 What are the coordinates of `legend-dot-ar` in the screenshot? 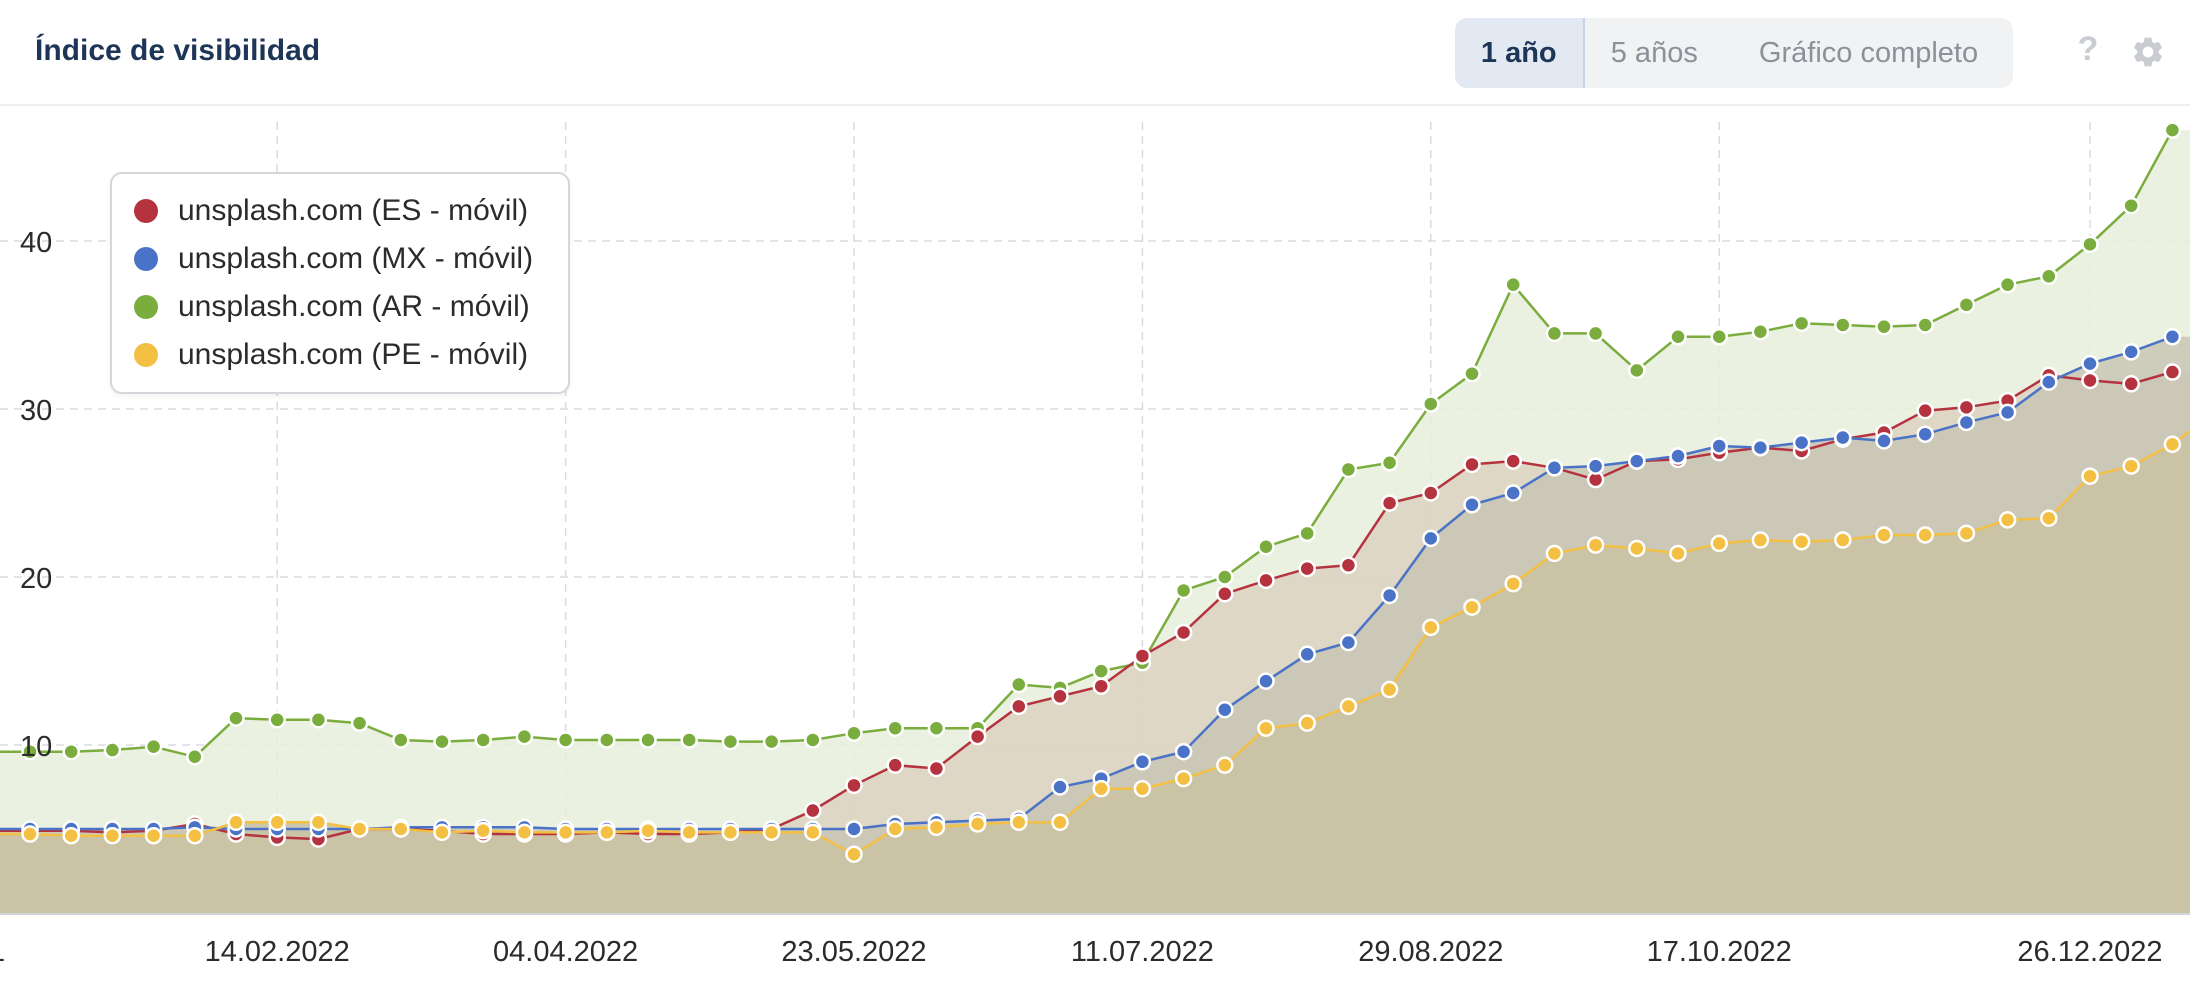 It's located at (146, 307).